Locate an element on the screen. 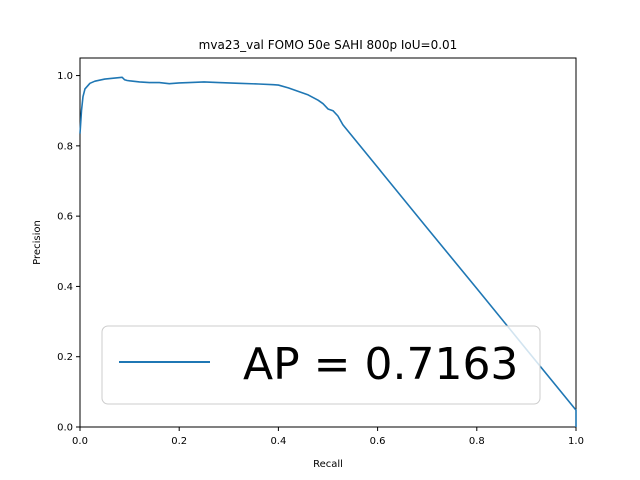 The image size is (640, 480). x-axis: 0.0 0.2 0.4 0.6 0.8 1.0 is located at coordinates (328, 437).